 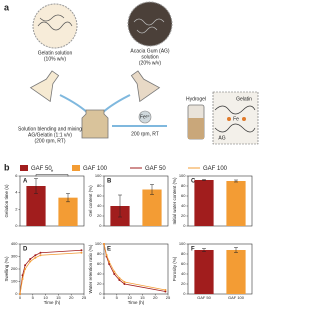 I want to click on y-tick-label: 400, so click(x=14, y=243).